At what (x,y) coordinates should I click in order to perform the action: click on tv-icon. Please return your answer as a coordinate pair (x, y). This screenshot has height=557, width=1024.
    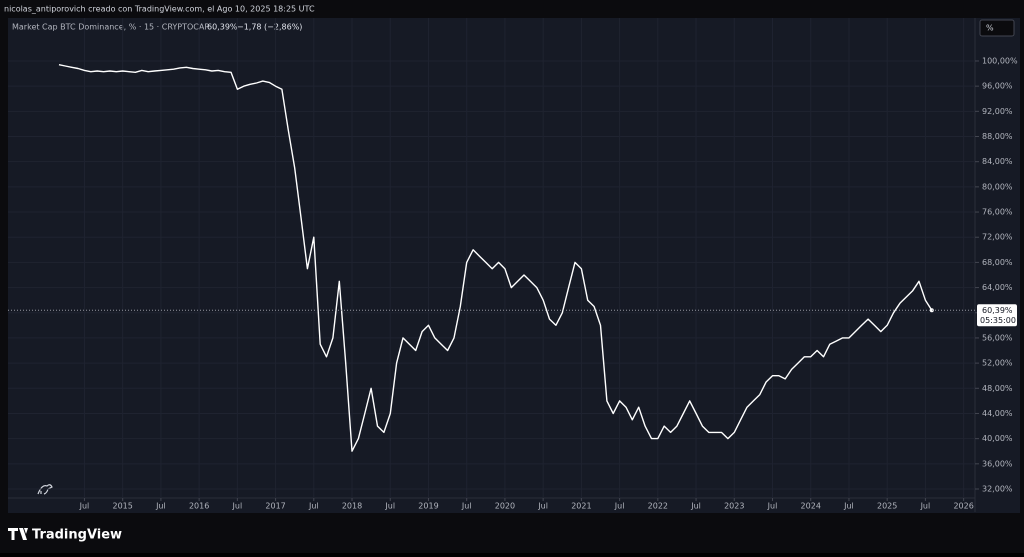
    Looking at the image, I should click on (45, 489).